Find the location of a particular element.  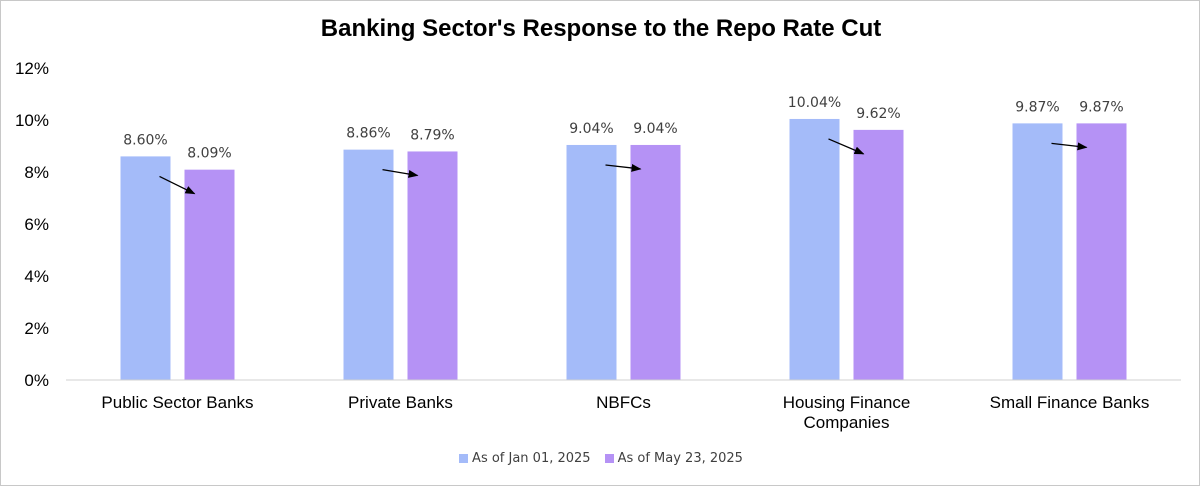

y-tick-label: 8% is located at coordinates (36, 172).